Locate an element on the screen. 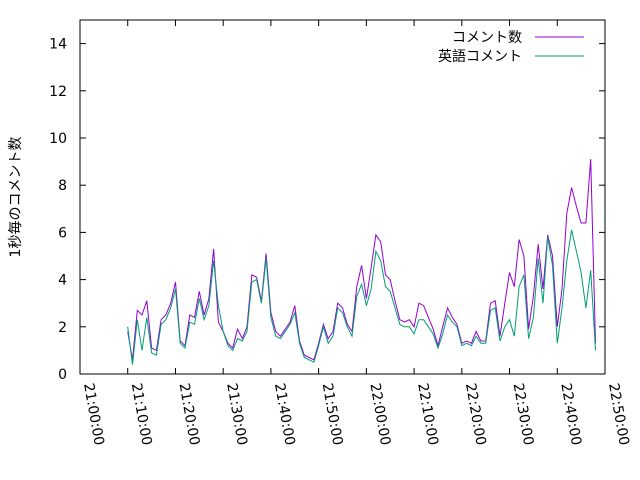 This screenshot has height=480, width=640. y-axis-label: 1秒毎のコメント数 is located at coordinates (16, 197).